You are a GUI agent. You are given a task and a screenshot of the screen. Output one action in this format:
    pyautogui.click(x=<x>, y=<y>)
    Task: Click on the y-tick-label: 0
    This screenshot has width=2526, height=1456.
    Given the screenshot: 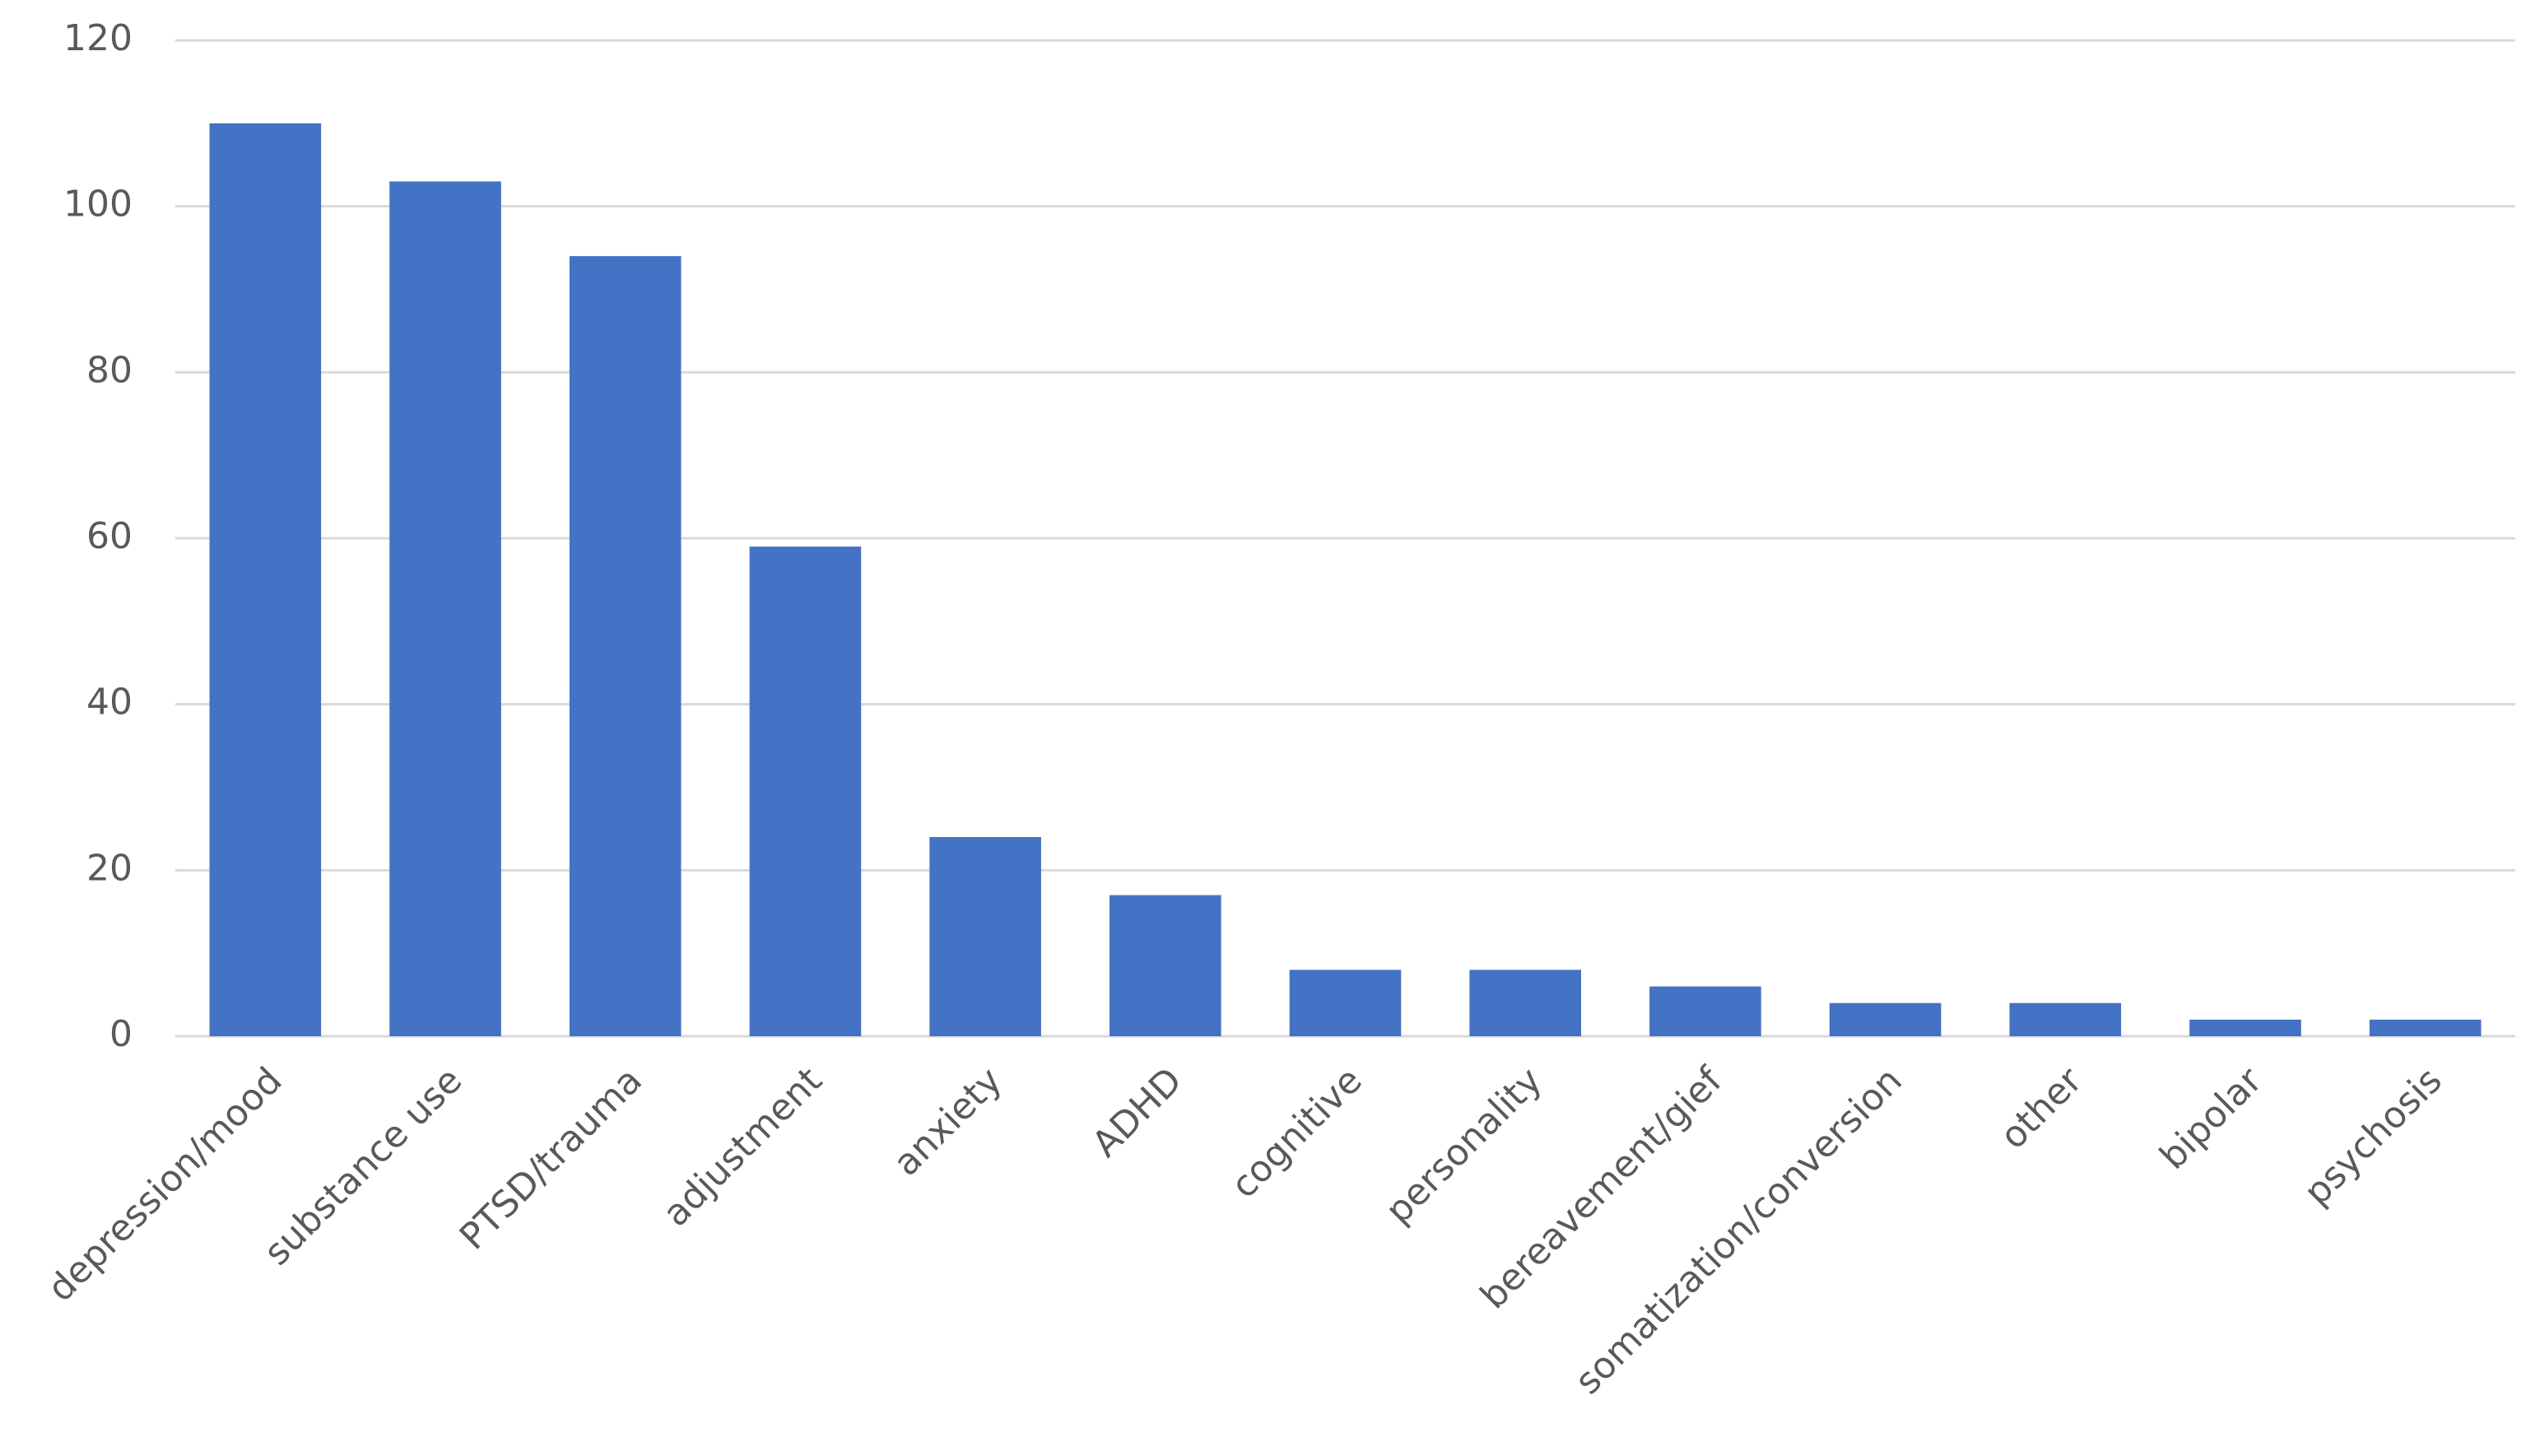 What is the action you would take?
    pyautogui.click(x=121, y=1034)
    